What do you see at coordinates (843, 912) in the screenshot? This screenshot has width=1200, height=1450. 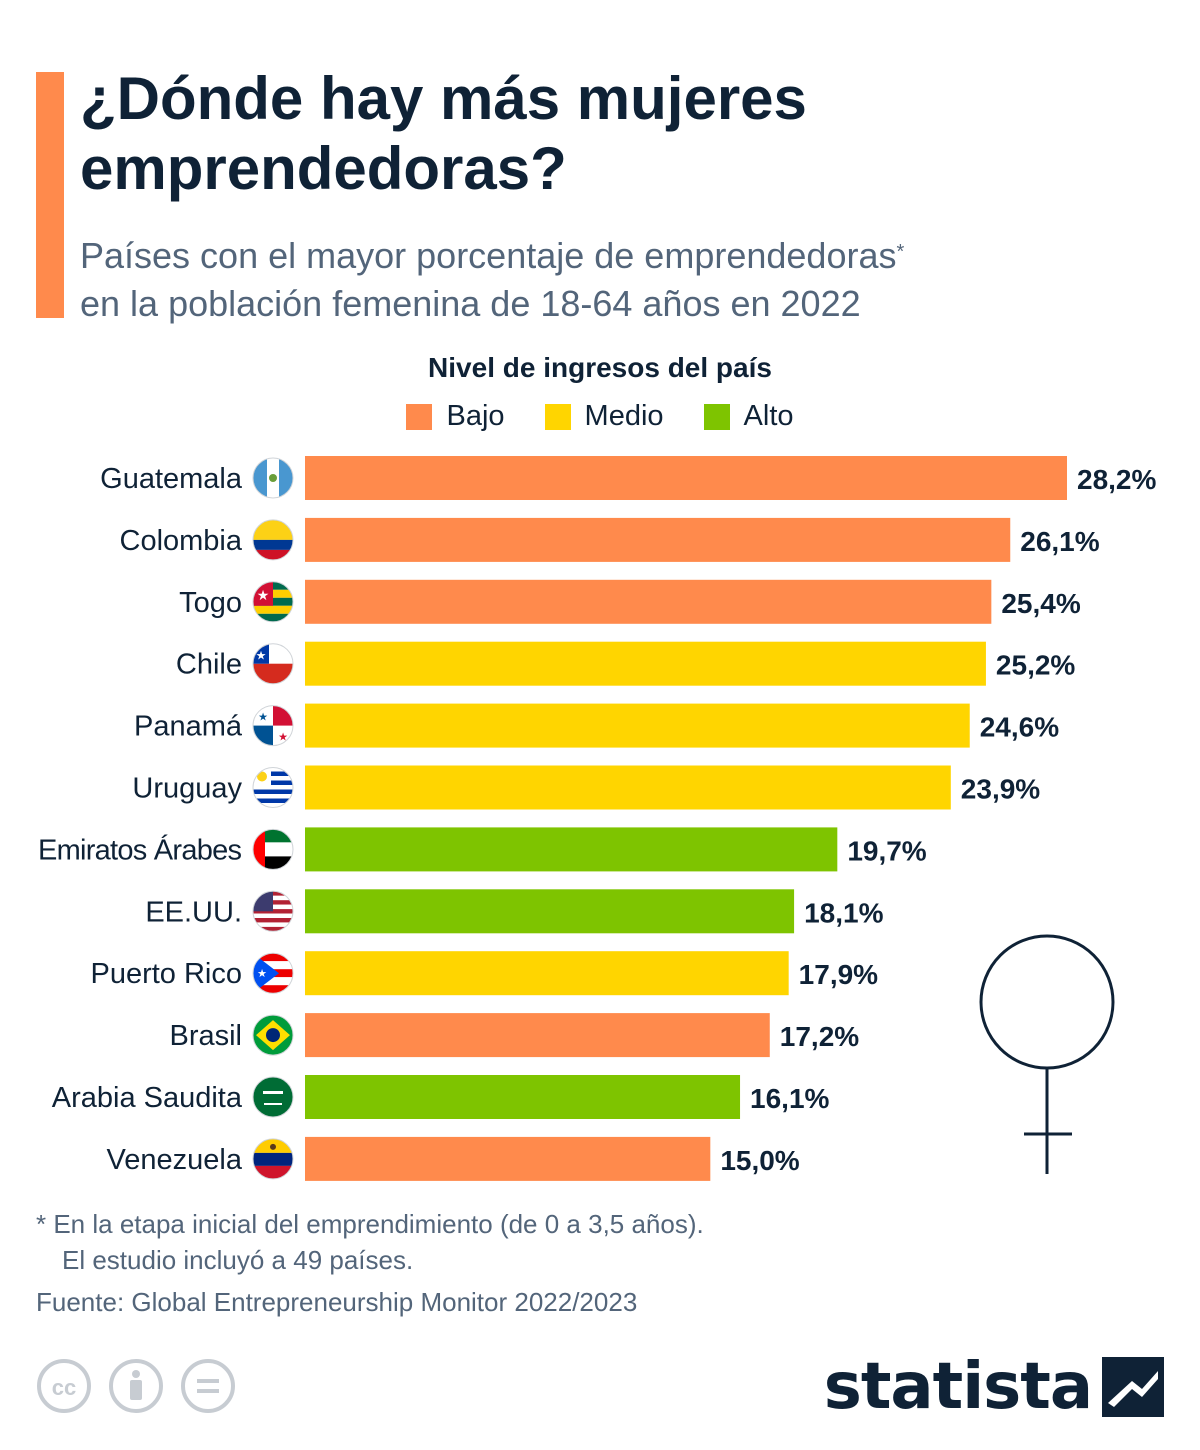 I see `value-label: 18,1%` at bounding box center [843, 912].